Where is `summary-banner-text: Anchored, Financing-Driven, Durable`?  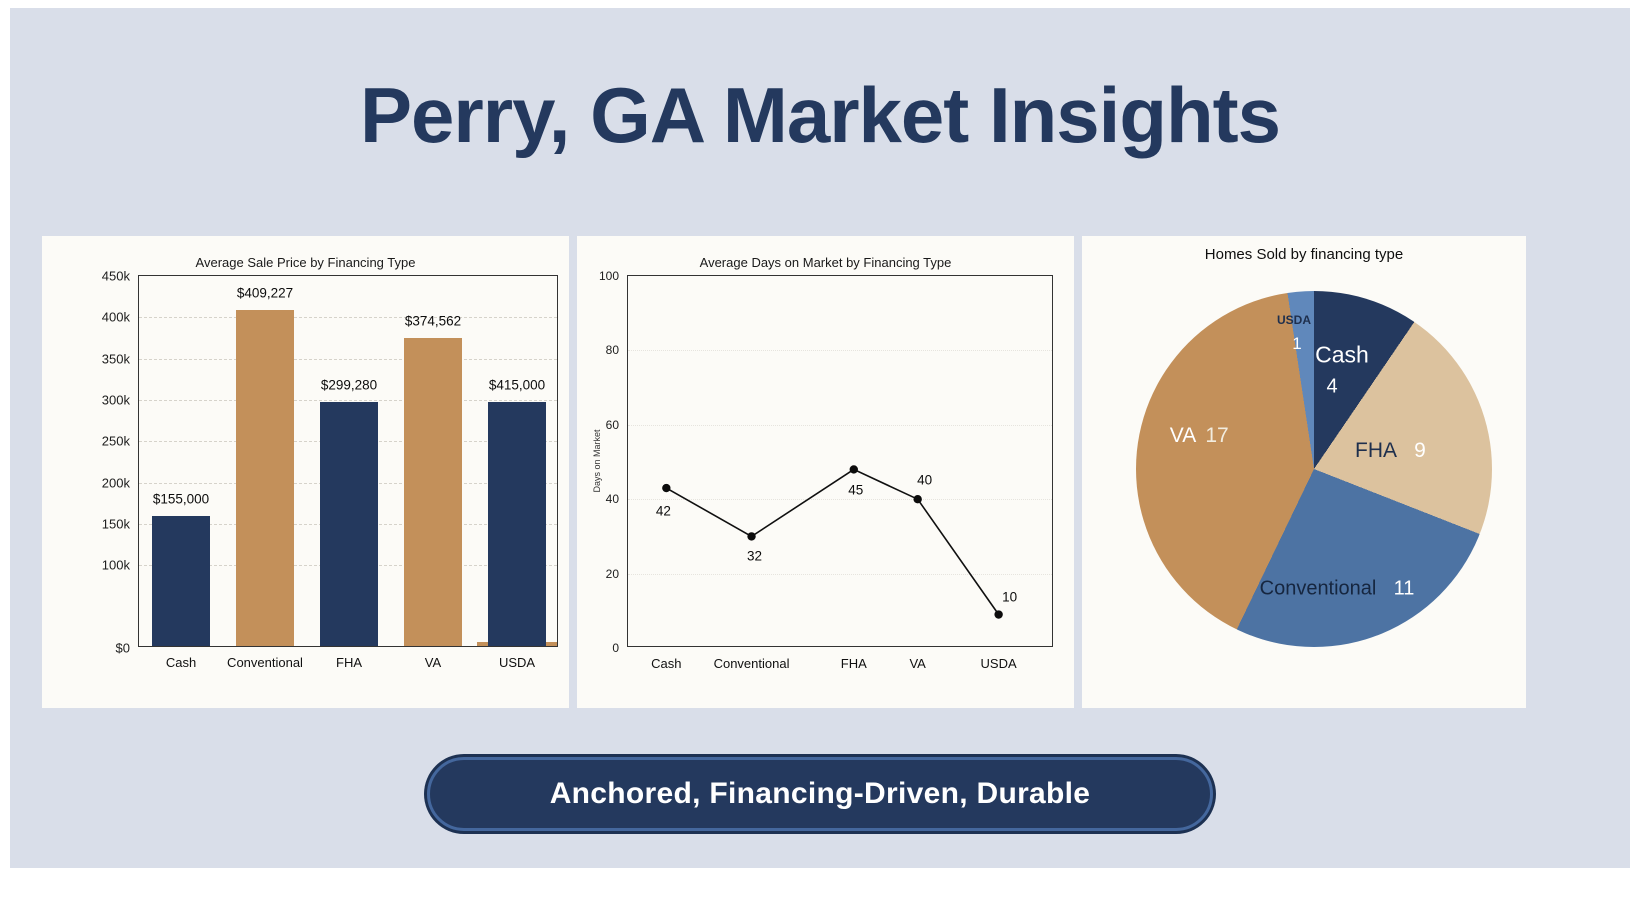
summary-banner-text: Anchored, Financing-Driven, Durable is located at coordinates (820, 793).